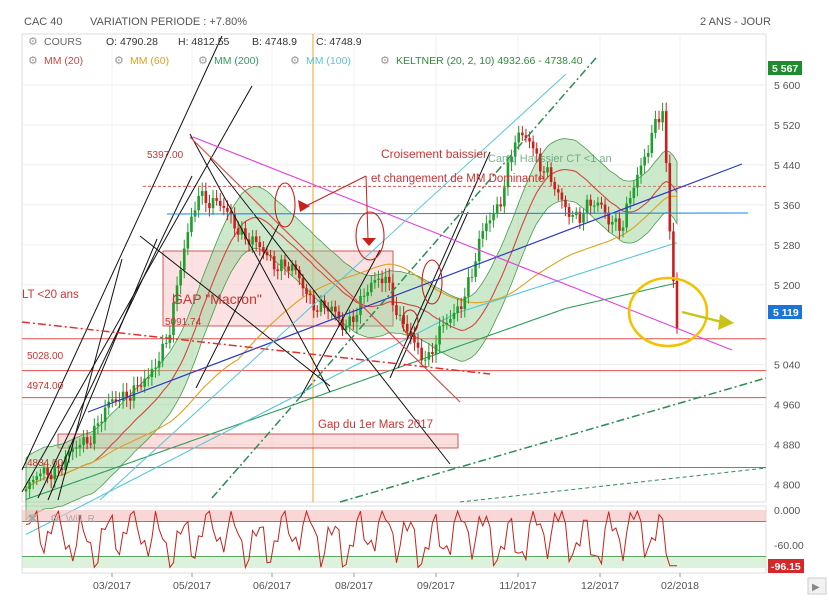 This screenshot has height=601, width=829. What do you see at coordinates (787, 446) in the screenshot?
I see `y-tick-label: 4 880` at bounding box center [787, 446].